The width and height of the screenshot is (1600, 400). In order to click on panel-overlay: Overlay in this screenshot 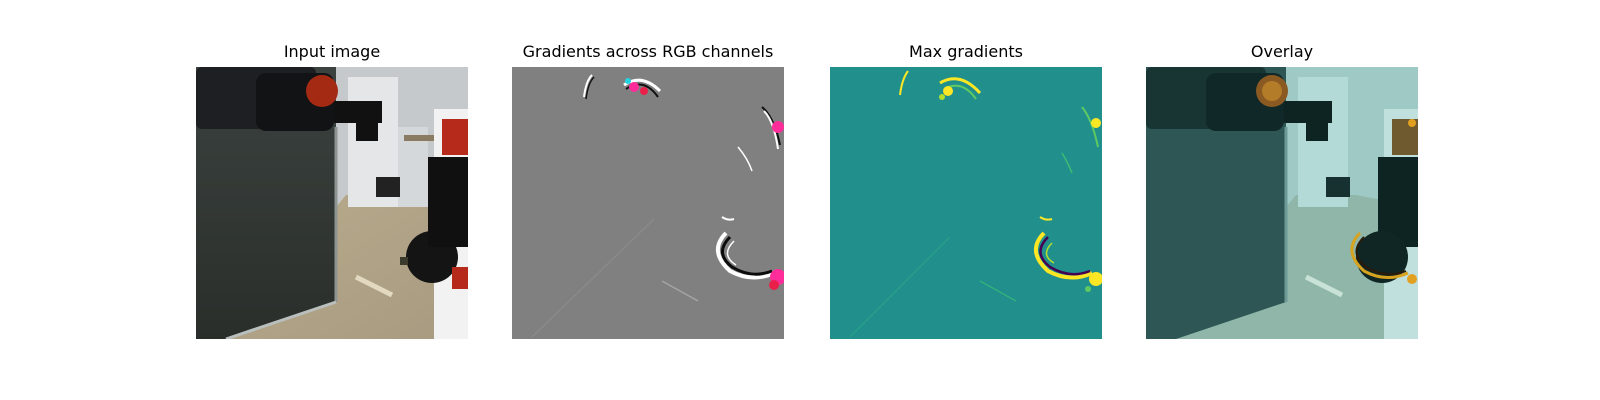, I will do `click(1282, 190)`.